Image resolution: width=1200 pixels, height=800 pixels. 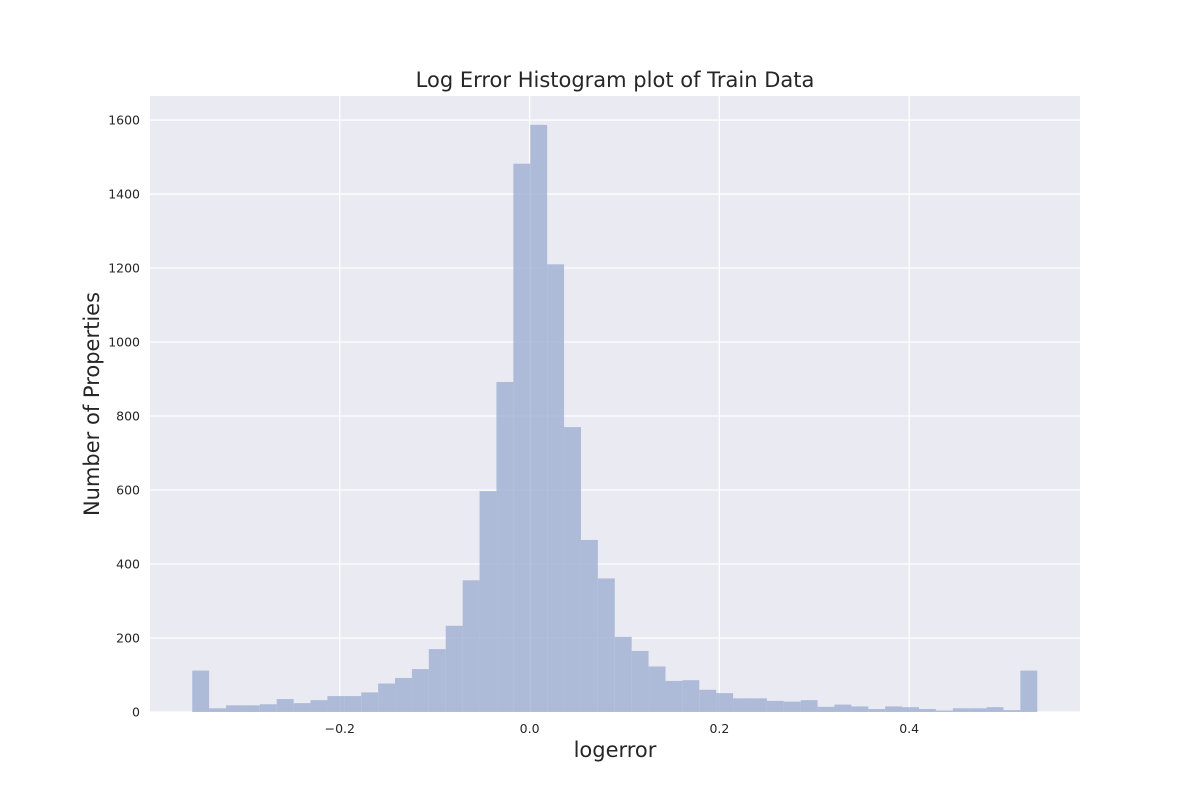 I want to click on y-tick-label: 600, so click(x=128, y=490).